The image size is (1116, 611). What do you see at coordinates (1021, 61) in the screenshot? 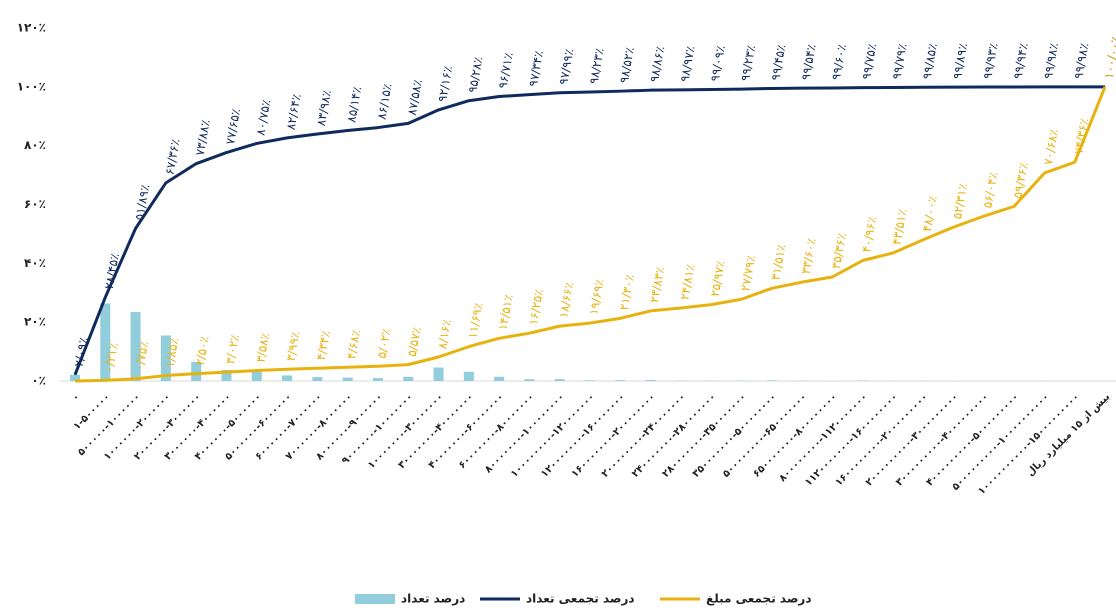
I see `data-label: ۹۹/۹۴٪` at bounding box center [1021, 61].